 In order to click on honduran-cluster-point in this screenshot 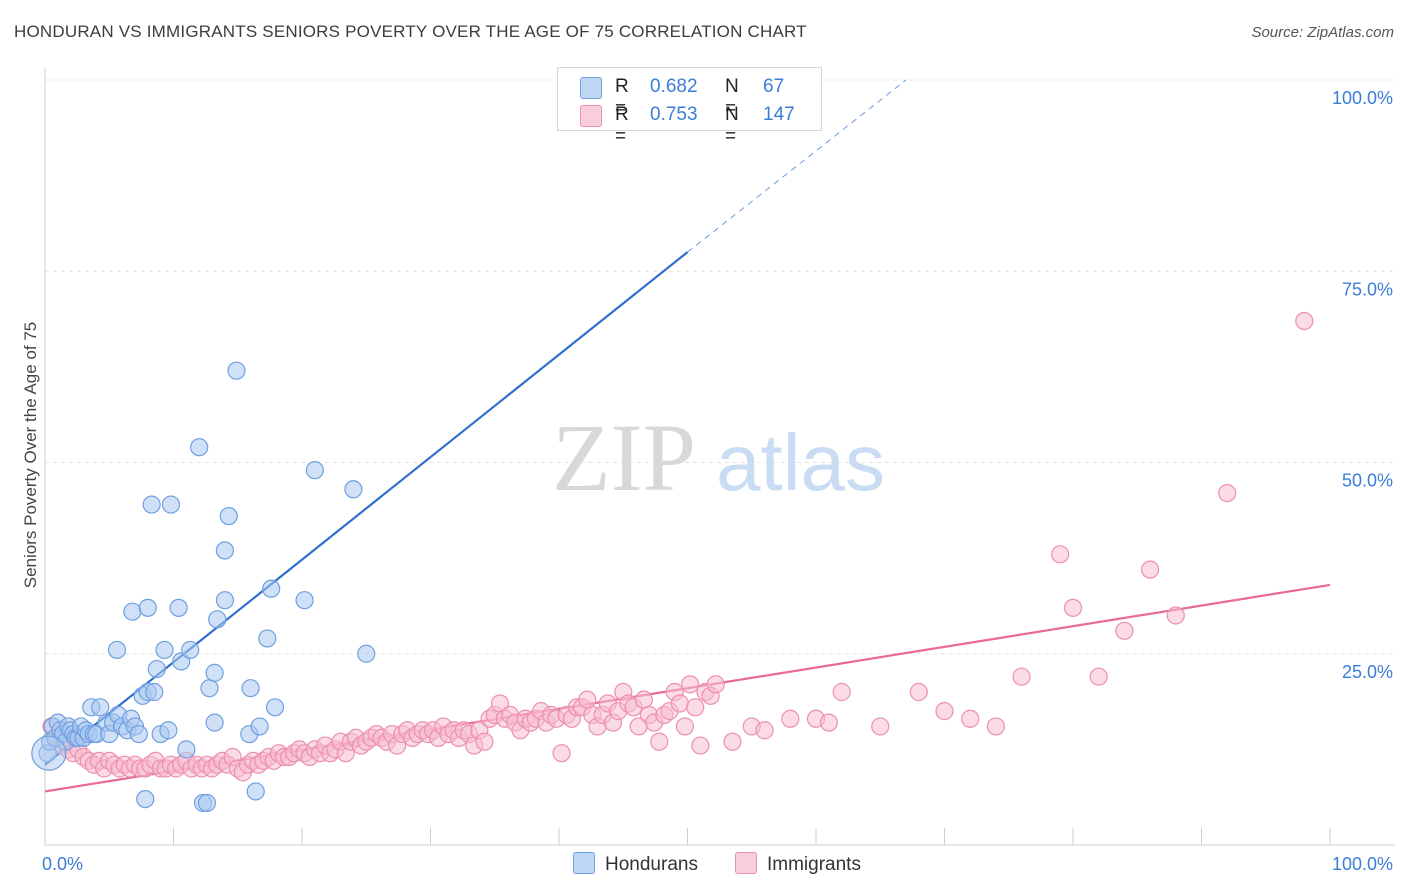, I will do `click(49, 753)`.